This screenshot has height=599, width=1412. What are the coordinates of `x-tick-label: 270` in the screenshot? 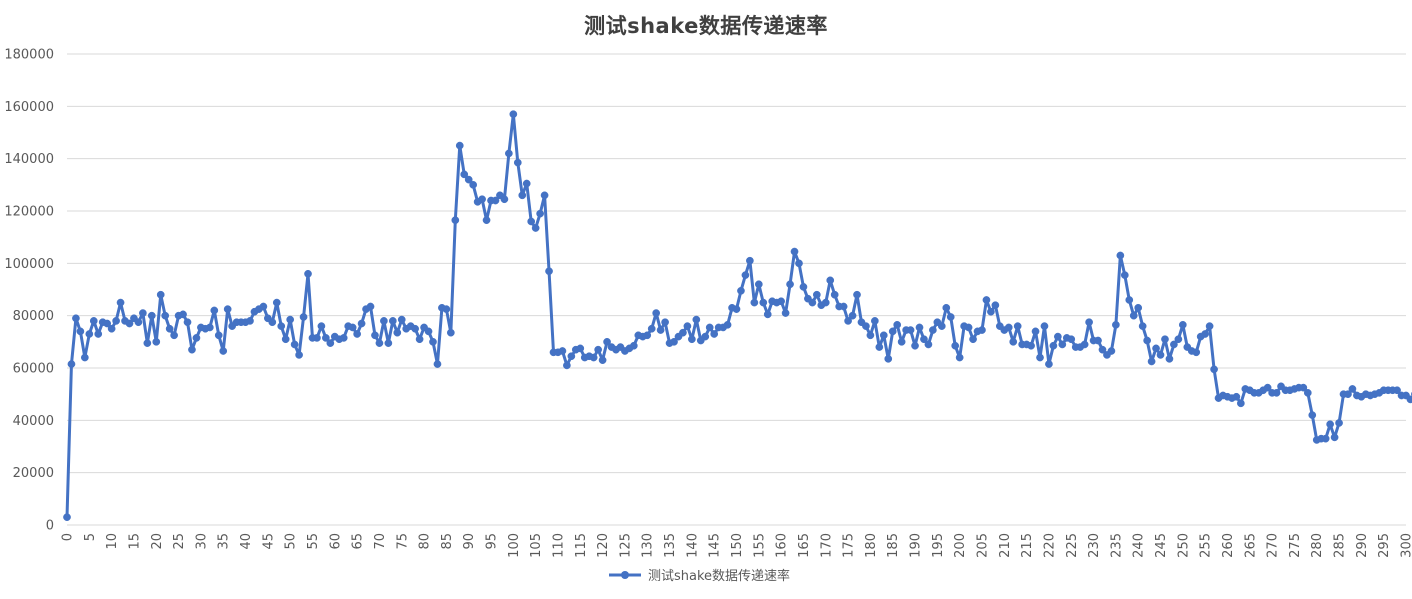 It's located at (1273, 545).